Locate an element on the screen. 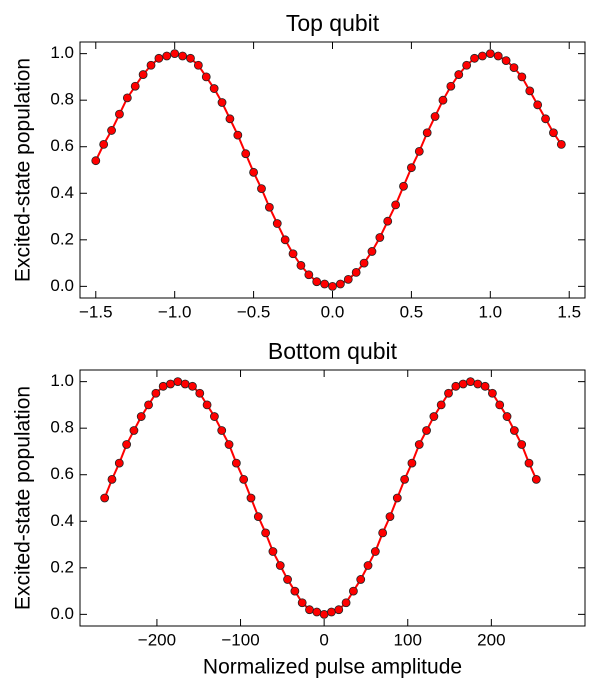  y-tick-label: 0.4 is located at coordinates (62, 192).